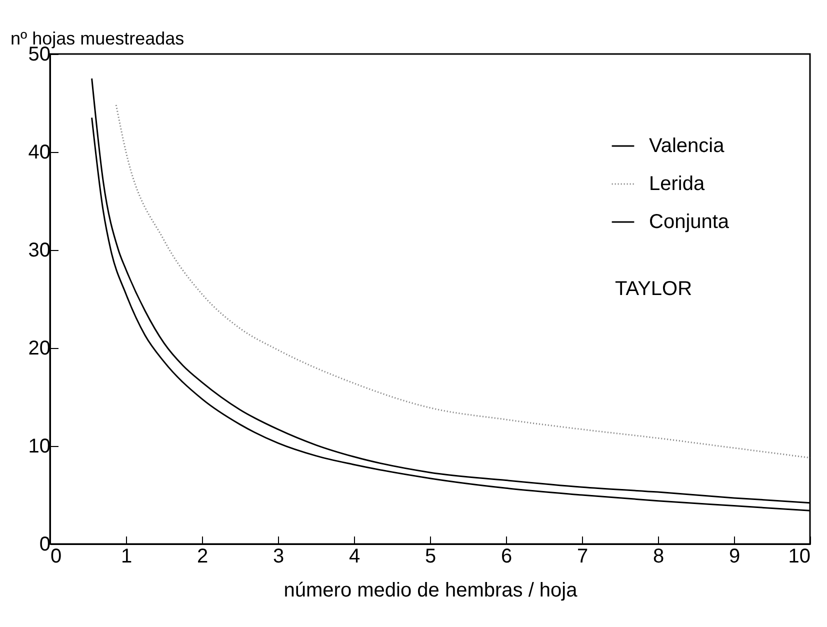 The image size is (827, 627). Describe the element at coordinates (431, 591) in the screenshot. I see `x-axis-title: número medio de hembras / hoja` at that location.